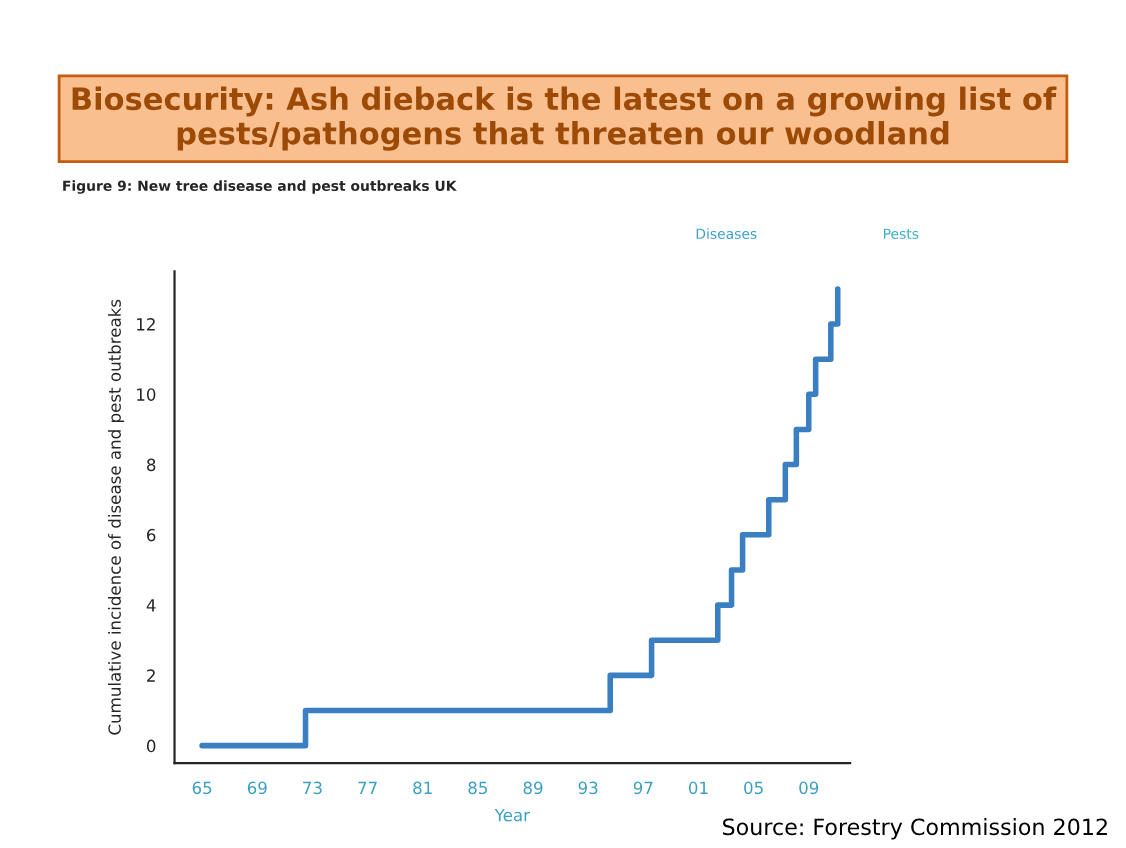 This screenshot has height=848, width=1126. Describe the element at coordinates (257, 788) in the screenshot. I see `x-tick-label: 69` at that location.